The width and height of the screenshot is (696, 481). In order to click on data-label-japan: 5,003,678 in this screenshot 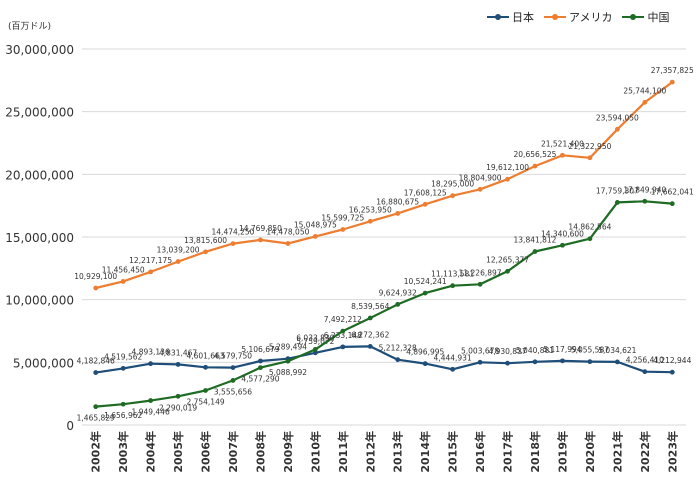, I will do `click(480, 350)`.